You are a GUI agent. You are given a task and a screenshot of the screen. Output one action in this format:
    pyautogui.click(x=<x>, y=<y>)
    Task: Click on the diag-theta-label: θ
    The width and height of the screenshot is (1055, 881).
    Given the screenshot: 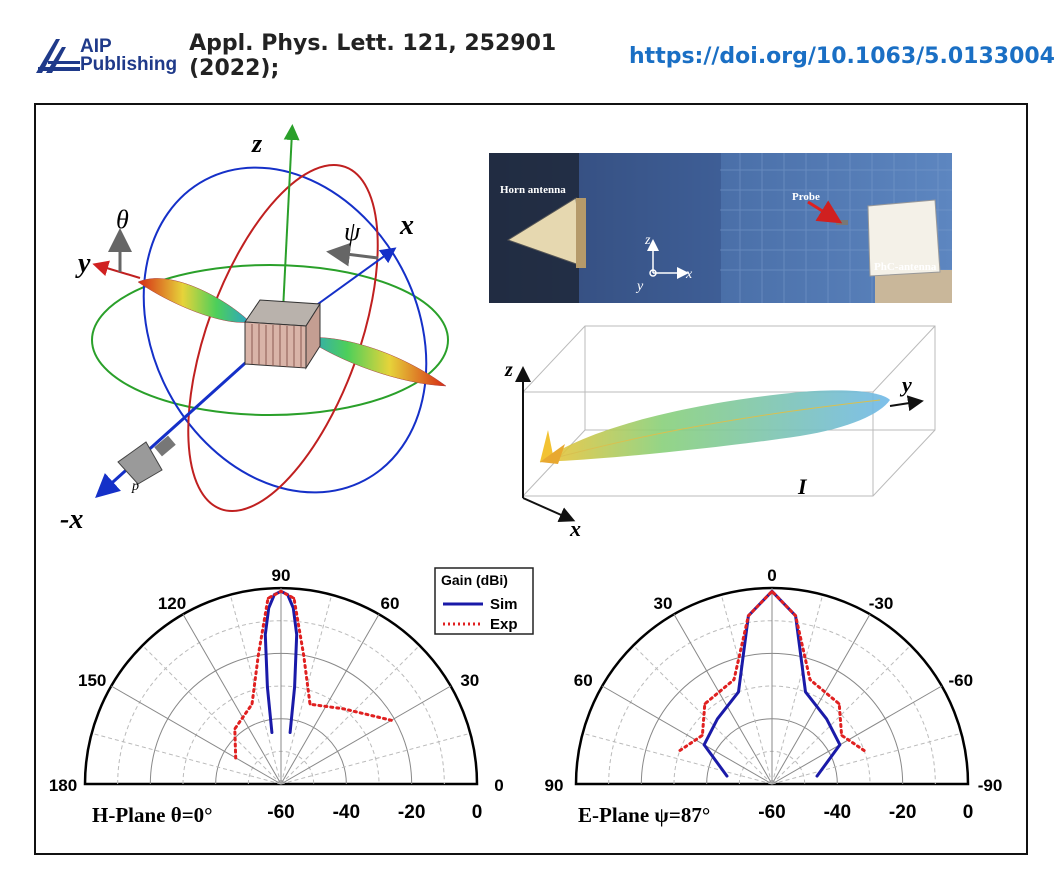 What is the action you would take?
    pyautogui.click(x=122, y=219)
    